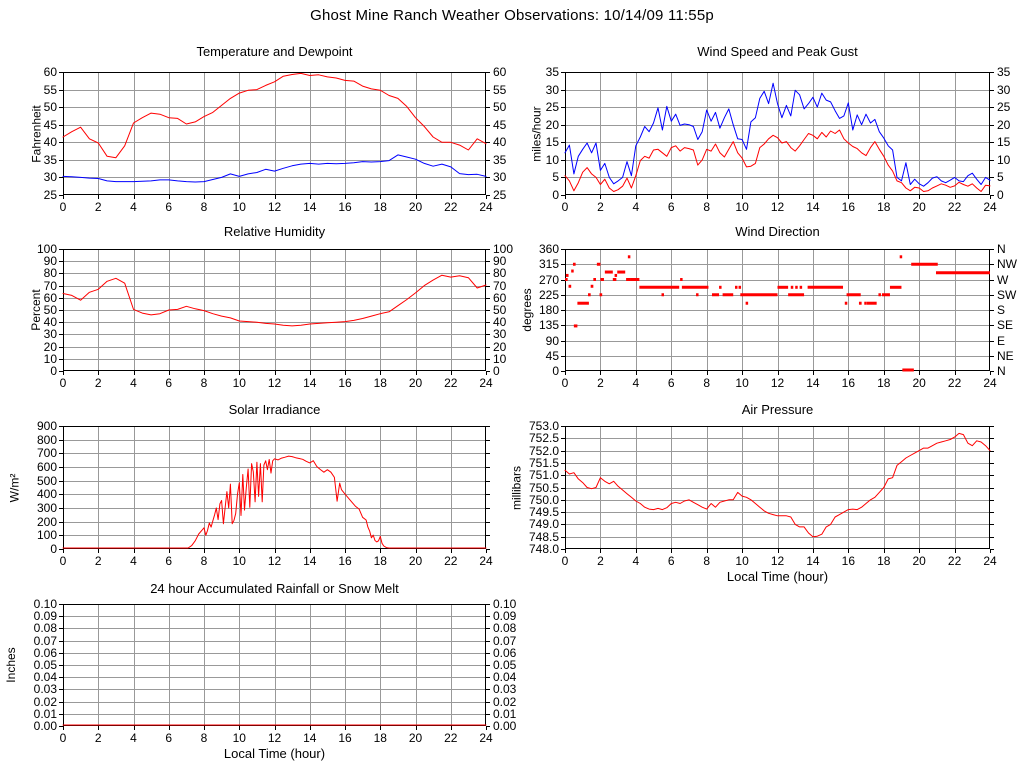 Image resolution: width=1024 pixels, height=768 pixels. What do you see at coordinates (777, 51) in the screenshot?
I see `chart-title: Wind Speed and Peak Gust` at bounding box center [777, 51].